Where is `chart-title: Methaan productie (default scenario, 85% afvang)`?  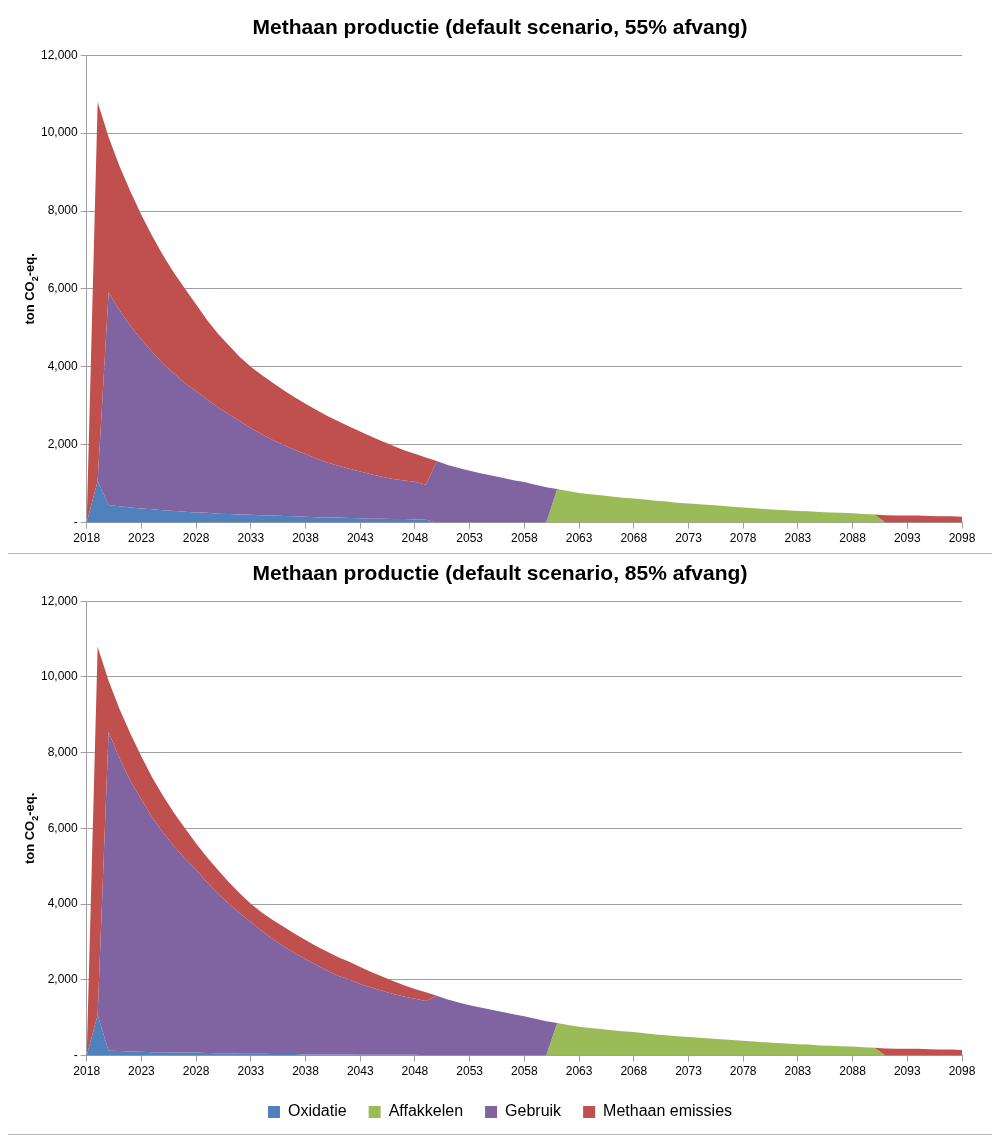
chart-title: Methaan productie (default scenario, 85% afvang) is located at coordinates (500, 573).